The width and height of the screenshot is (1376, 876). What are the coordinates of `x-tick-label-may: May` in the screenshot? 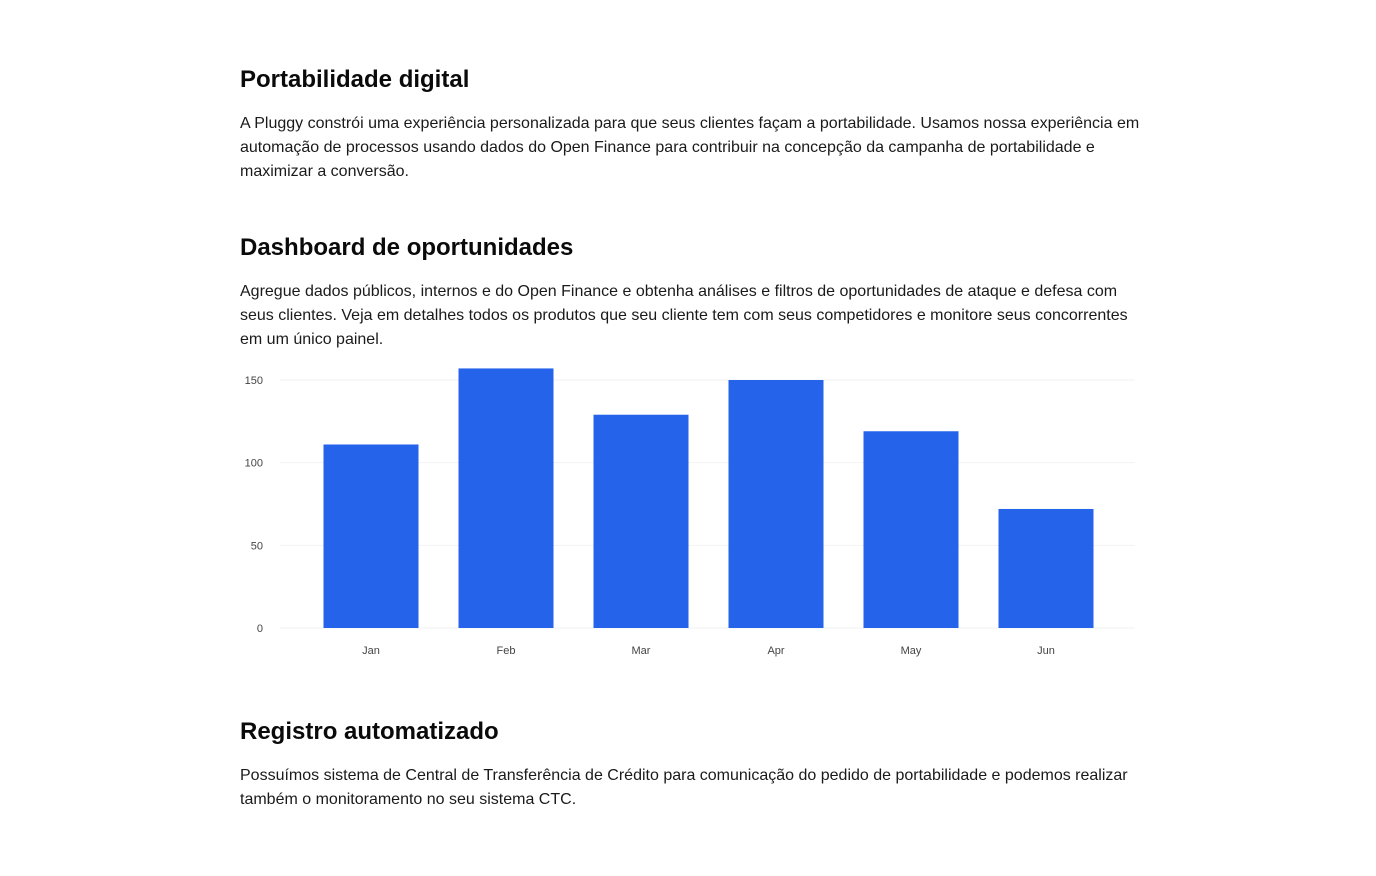 It's located at (911, 651).